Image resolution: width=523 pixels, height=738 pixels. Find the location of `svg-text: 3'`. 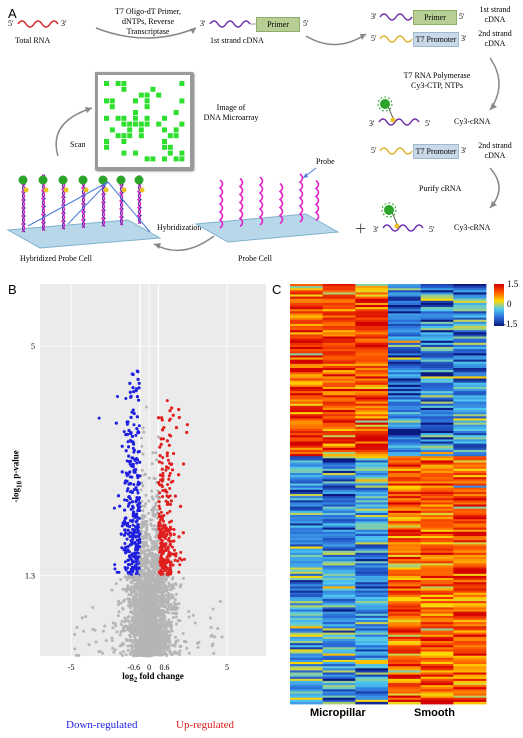

svg-text: 3' is located at coordinates (376, 229).